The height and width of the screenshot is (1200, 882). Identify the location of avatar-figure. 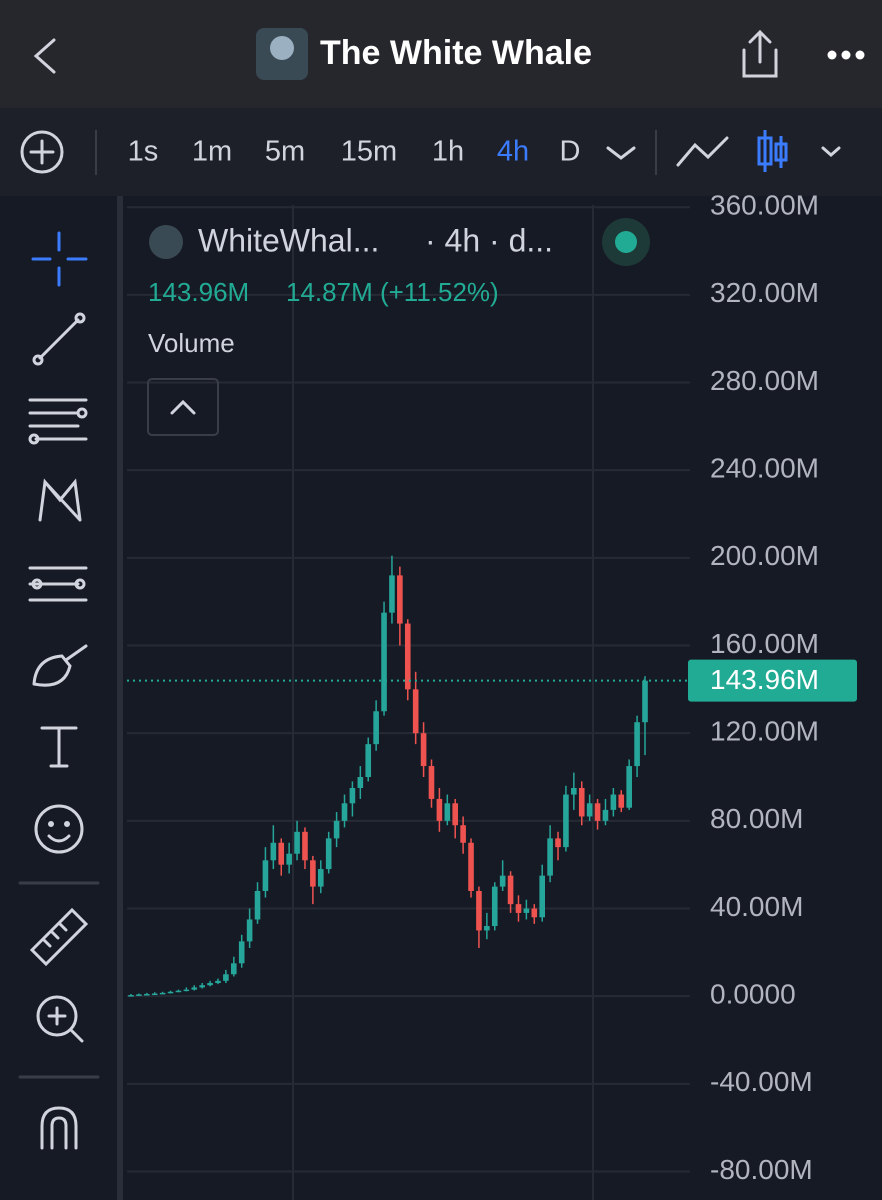
(282, 48).